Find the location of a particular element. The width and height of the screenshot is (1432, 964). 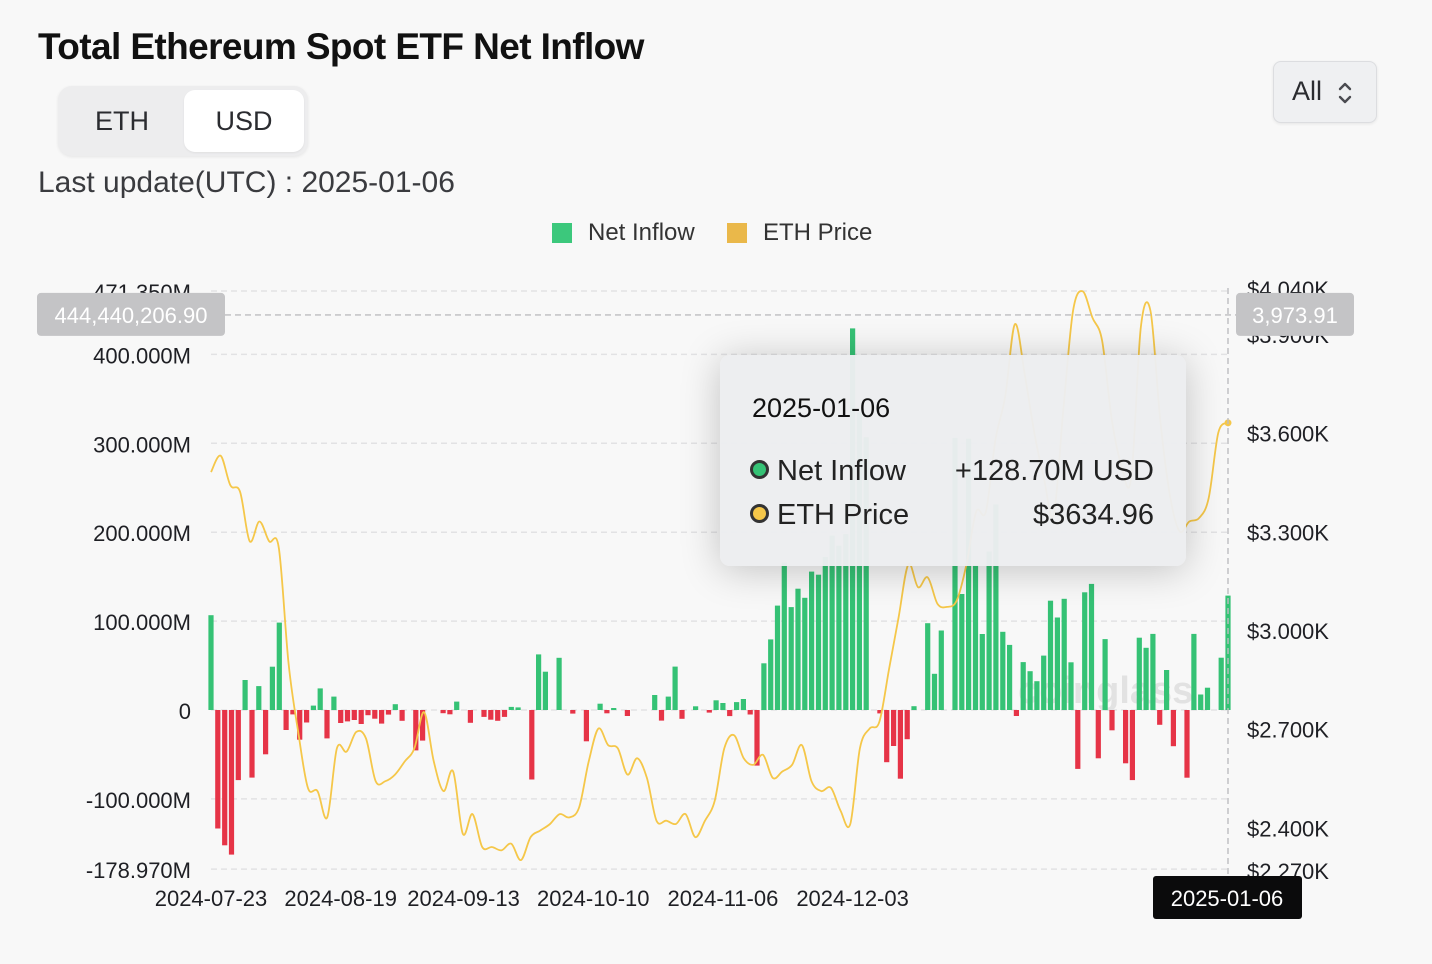

x-tick-label: 2024-07-23 is located at coordinates (211, 898).